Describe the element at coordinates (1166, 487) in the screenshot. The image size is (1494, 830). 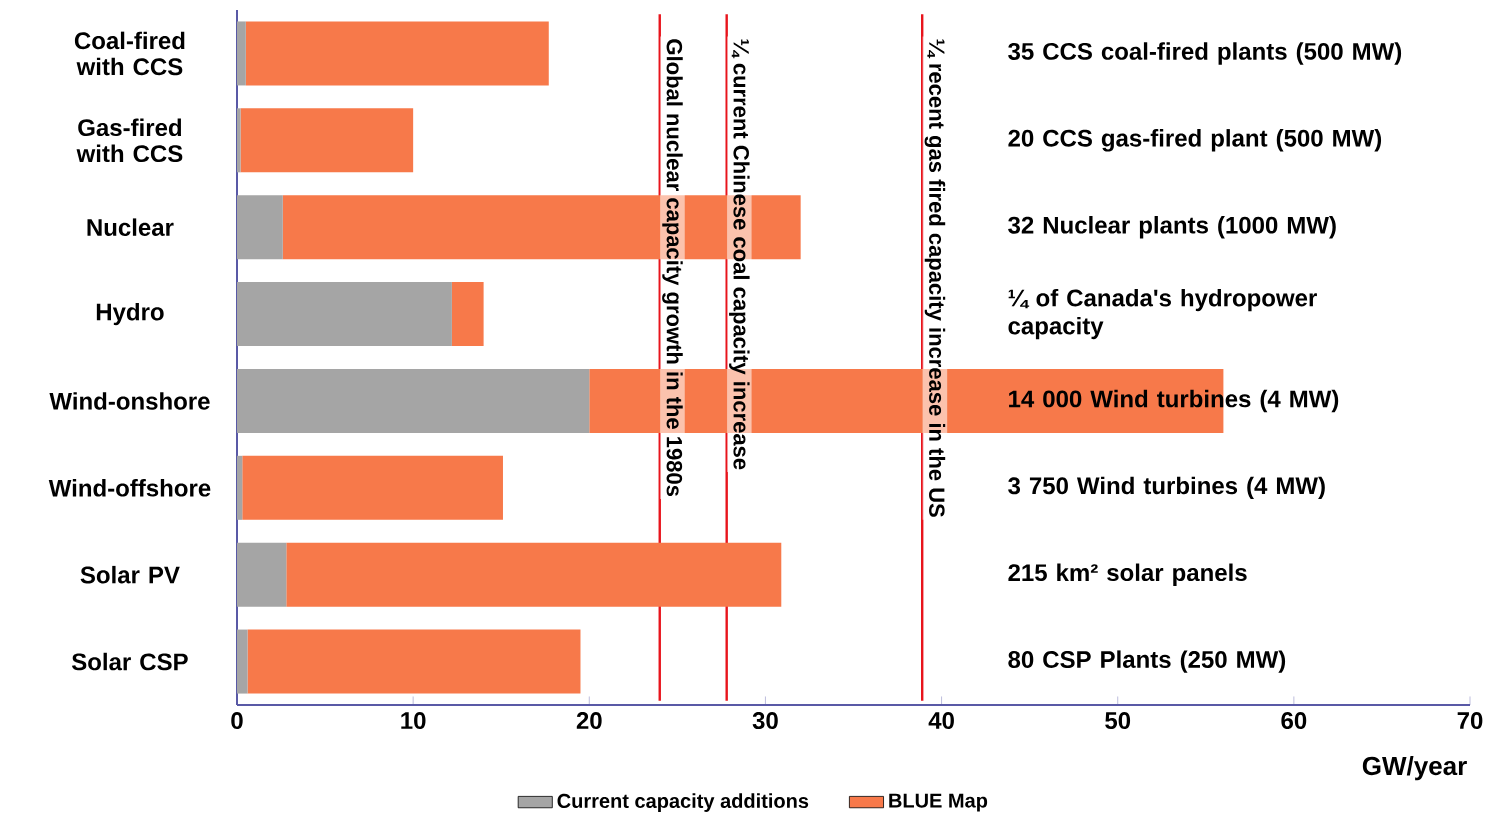
I see `annotation: 3 750 Wind turbines (4 MW)` at that location.